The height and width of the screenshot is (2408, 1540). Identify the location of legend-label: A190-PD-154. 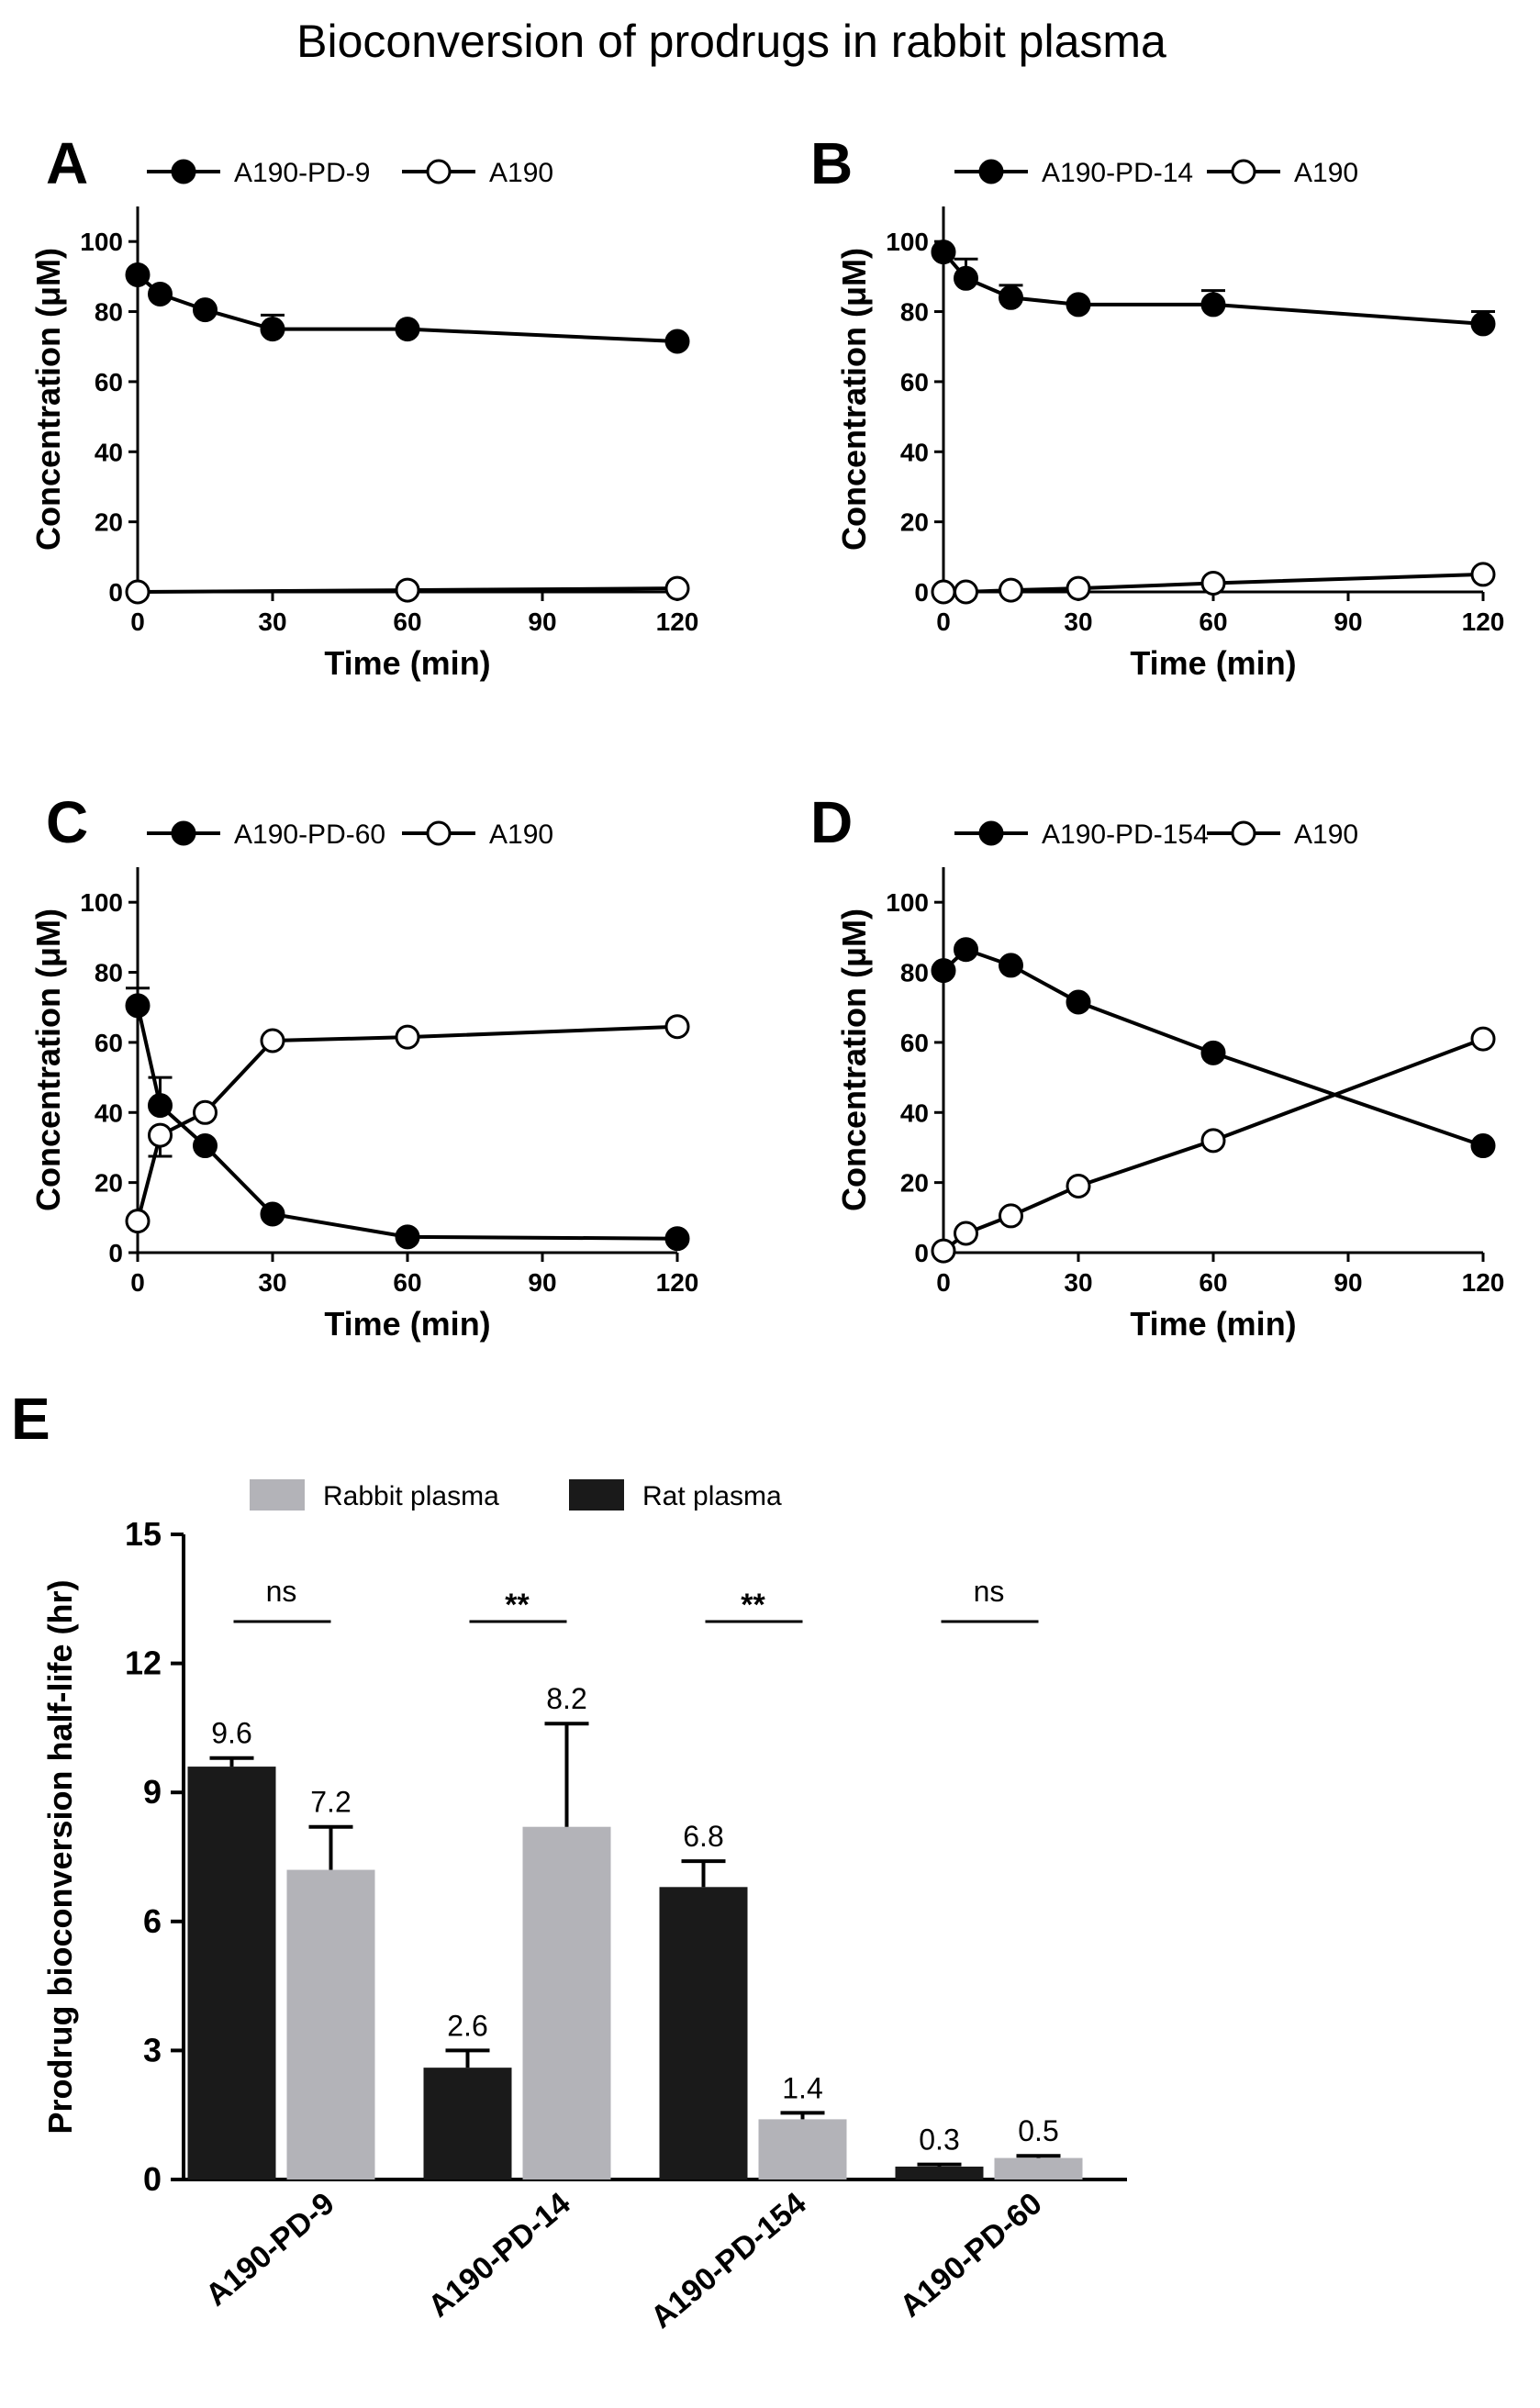
(1125, 835).